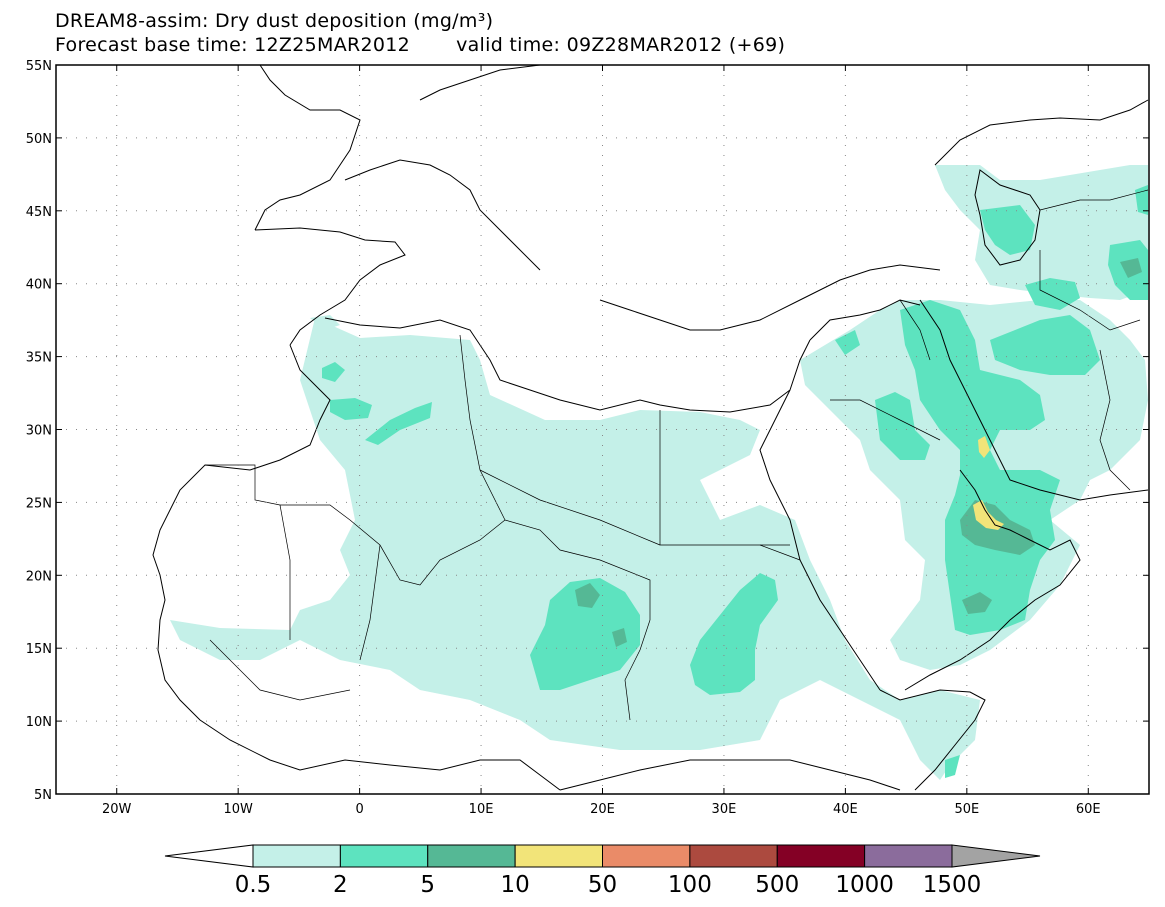 The height and width of the screenshot is (907, 1165). I want to click on lon-label: 50E, so click(966, 809).